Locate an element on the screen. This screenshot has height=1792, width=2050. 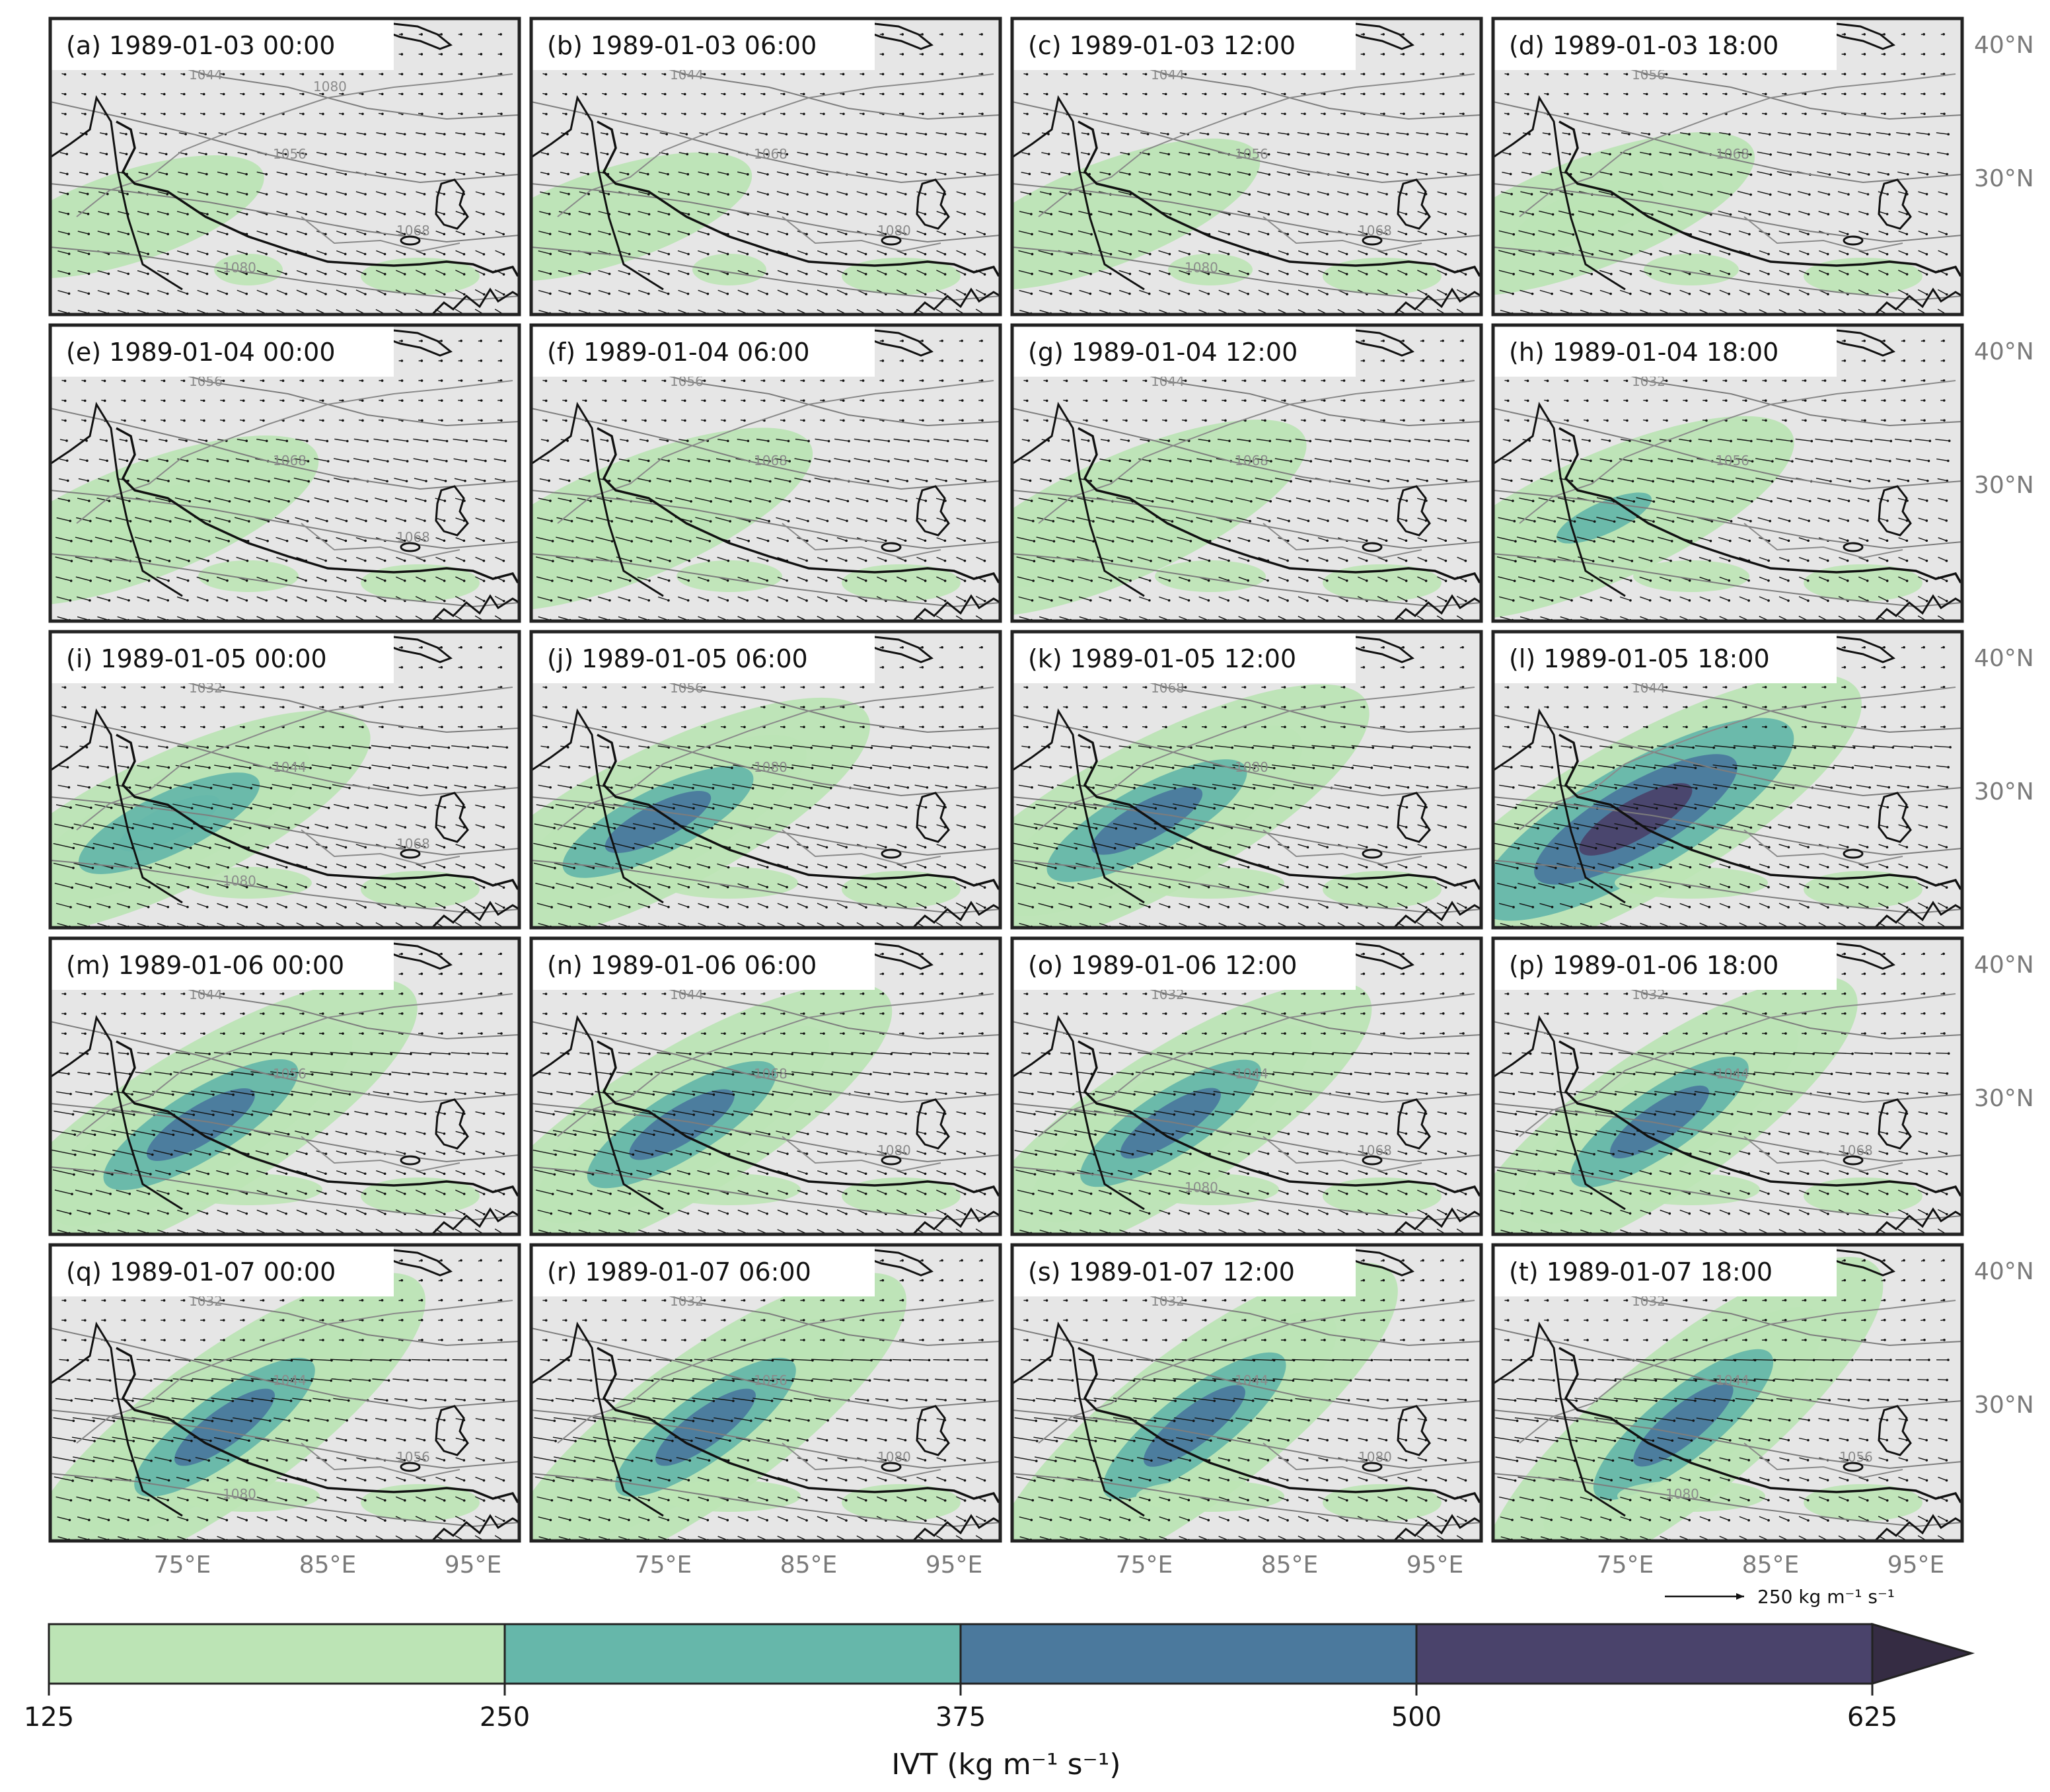
panel-label-background is located at coordinates (222, 44).